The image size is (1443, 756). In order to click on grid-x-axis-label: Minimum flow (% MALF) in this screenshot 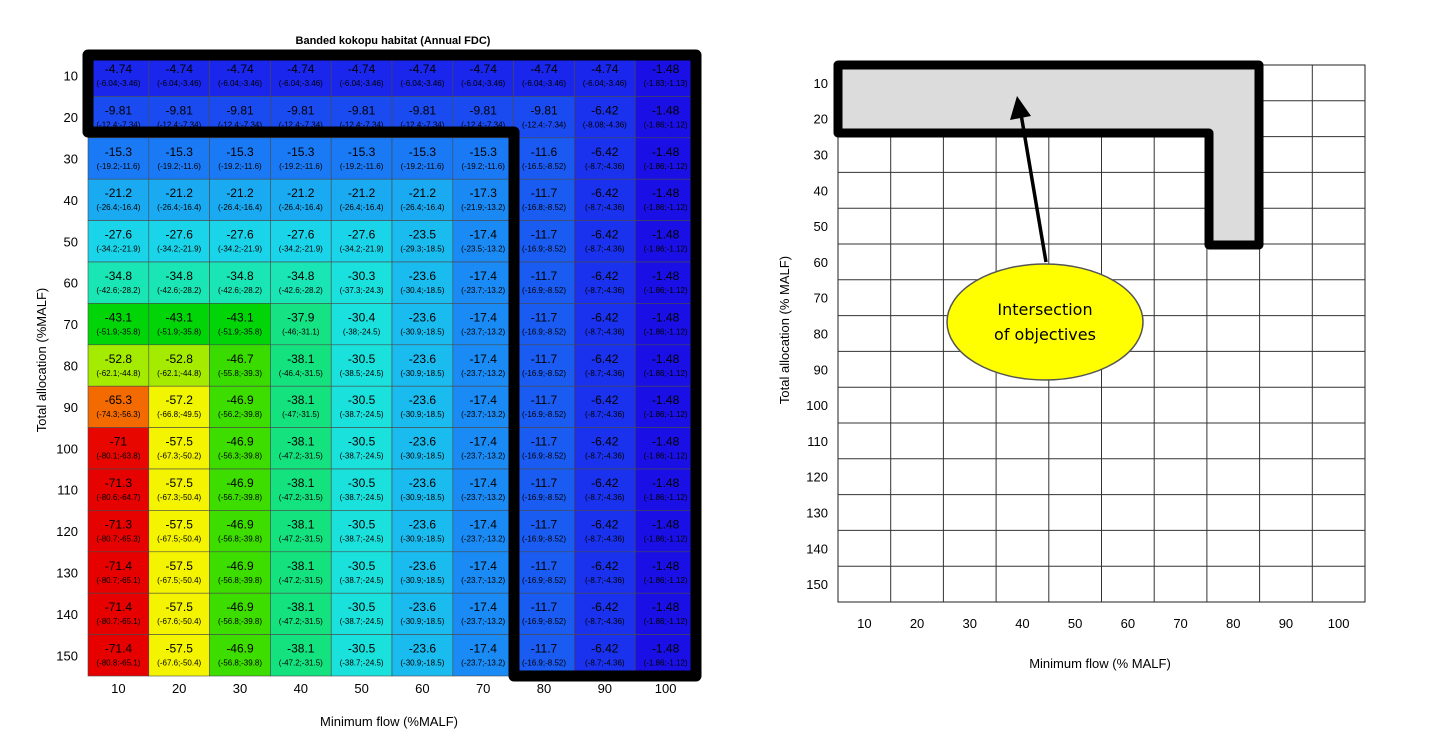, I will do `click(1100, 663)`.